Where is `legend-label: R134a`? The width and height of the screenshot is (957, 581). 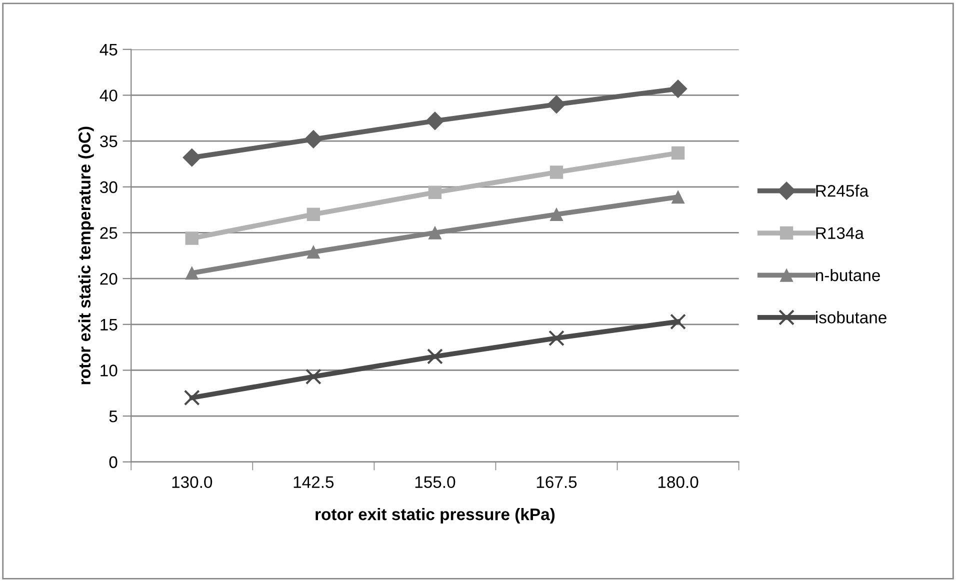 legend-label: R134a is located at coordinates (840, 233).